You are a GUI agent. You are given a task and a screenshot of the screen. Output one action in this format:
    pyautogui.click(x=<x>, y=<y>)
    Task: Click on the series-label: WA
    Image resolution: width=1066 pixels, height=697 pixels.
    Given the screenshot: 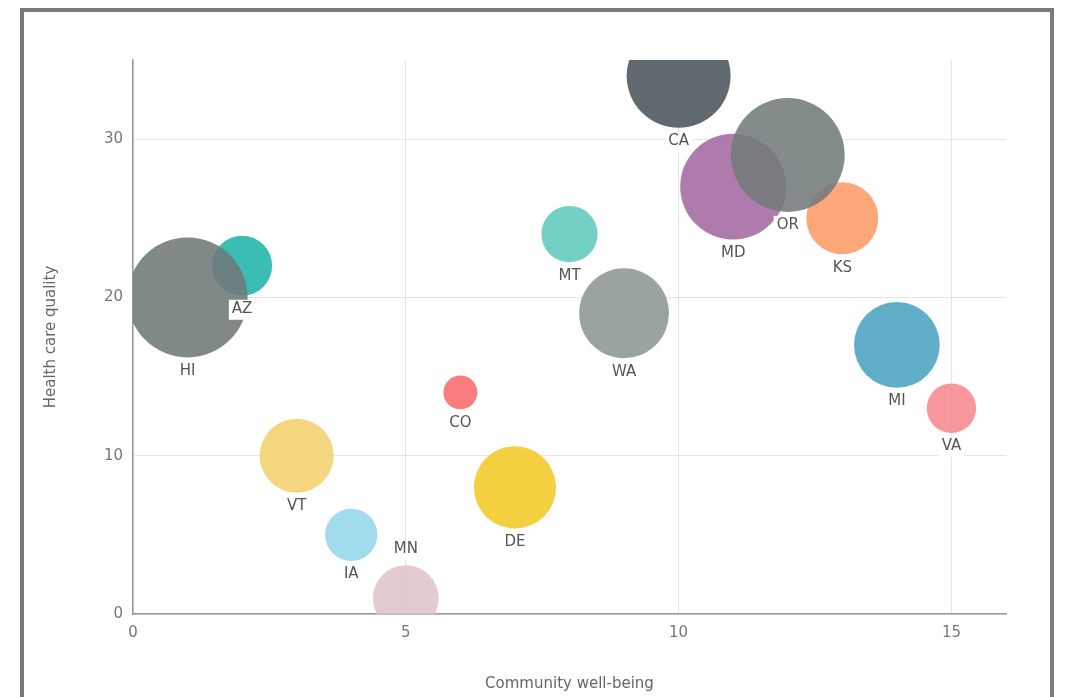 What is the action you would take?
    pyautogui.click(x=624, y=370)
    